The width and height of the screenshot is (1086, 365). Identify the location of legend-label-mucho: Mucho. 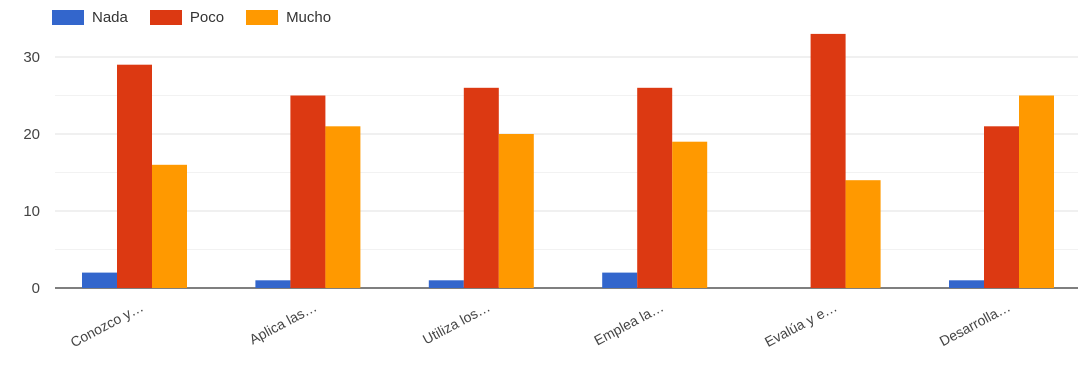
(309, 17).